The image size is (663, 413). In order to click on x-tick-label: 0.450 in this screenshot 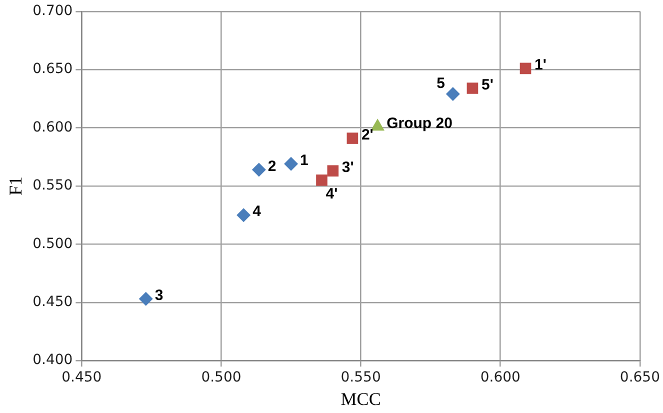, I will do `click(82, 378)`.